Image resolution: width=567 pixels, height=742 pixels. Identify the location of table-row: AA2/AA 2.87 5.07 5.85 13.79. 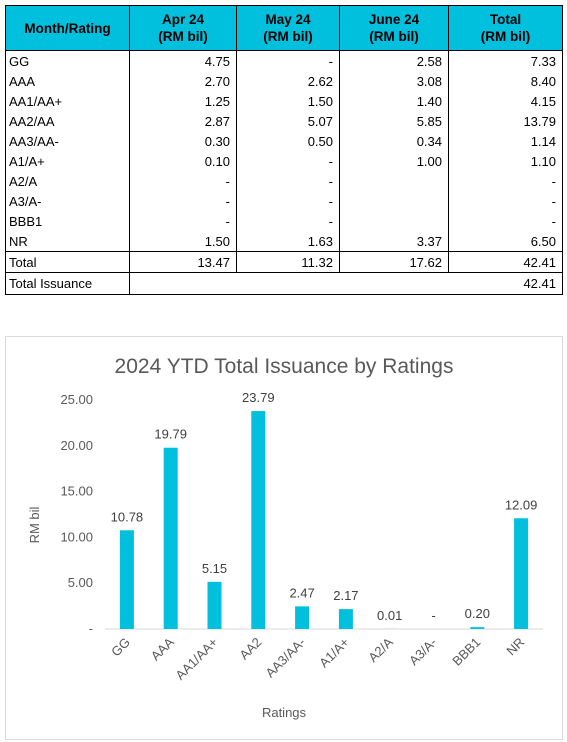
(284, 121).